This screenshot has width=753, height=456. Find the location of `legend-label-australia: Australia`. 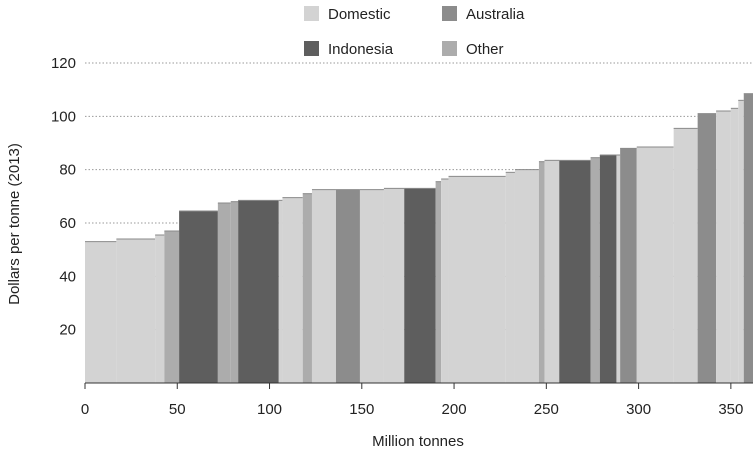

legend-label-australia: Australia is located at coordinates (495, 14).